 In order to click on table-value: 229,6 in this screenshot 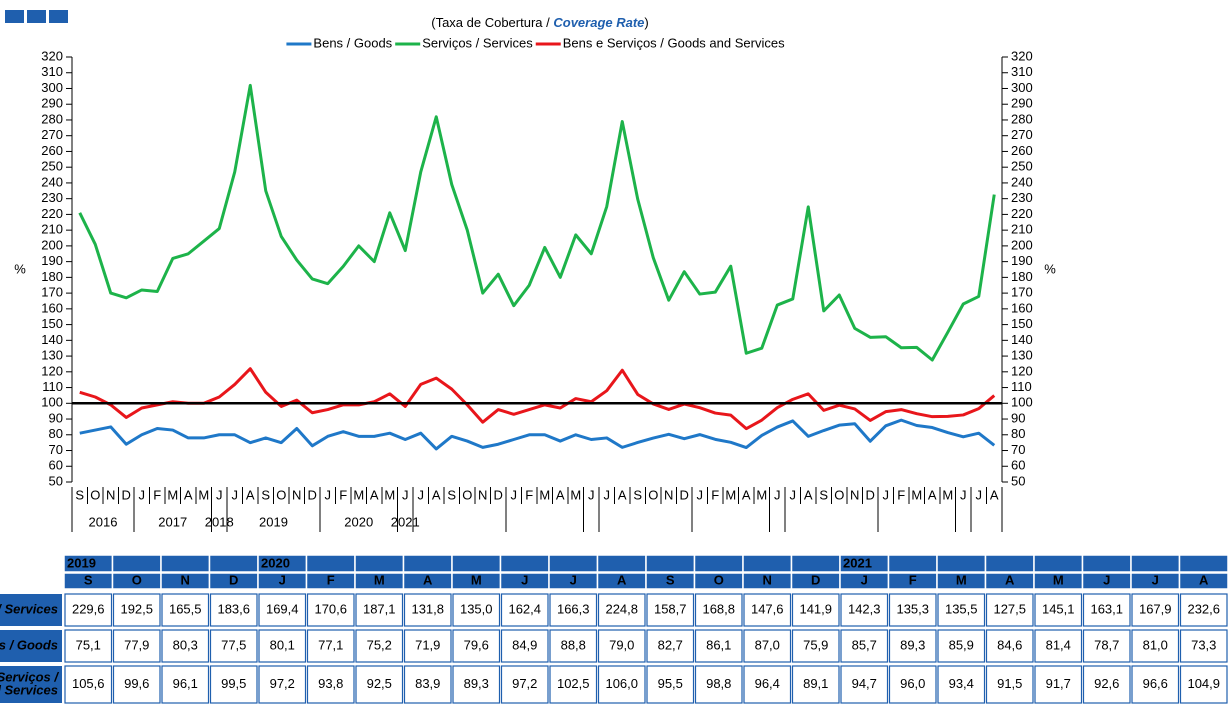, I will do `click(88, 608)`.